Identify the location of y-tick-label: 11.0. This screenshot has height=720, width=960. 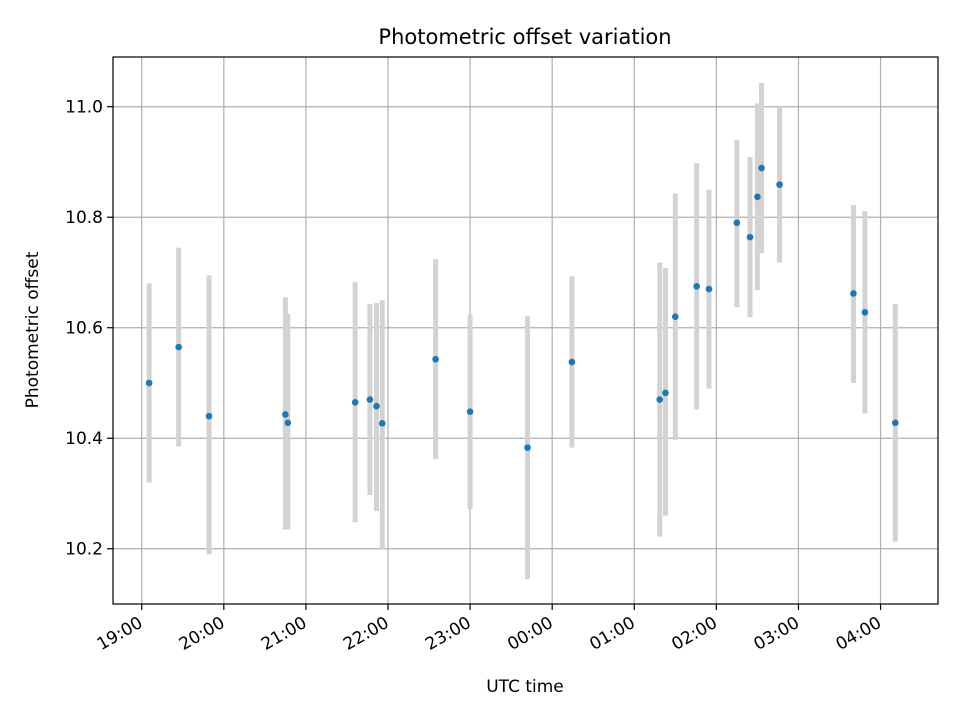
(84, 108).